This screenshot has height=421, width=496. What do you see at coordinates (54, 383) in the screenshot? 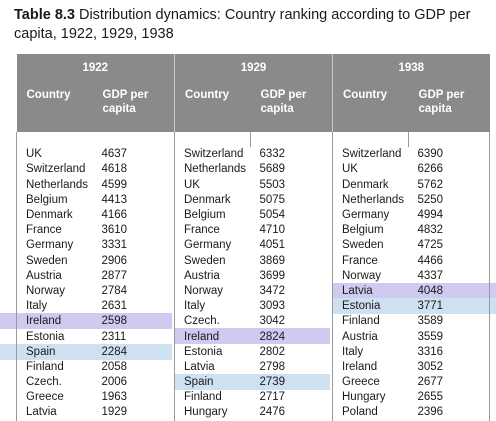
I see `country-cell: Czech.` at bounding box center [54, 383].